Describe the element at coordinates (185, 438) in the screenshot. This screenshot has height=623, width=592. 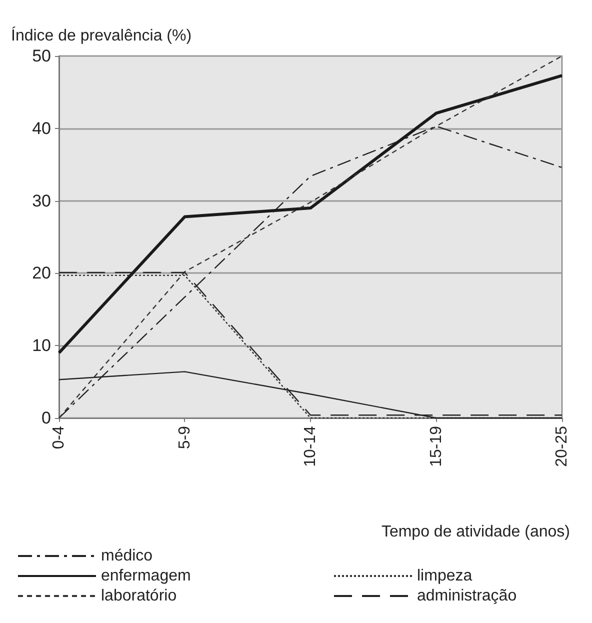
I see `x-tick-label: 5-9` at that location.